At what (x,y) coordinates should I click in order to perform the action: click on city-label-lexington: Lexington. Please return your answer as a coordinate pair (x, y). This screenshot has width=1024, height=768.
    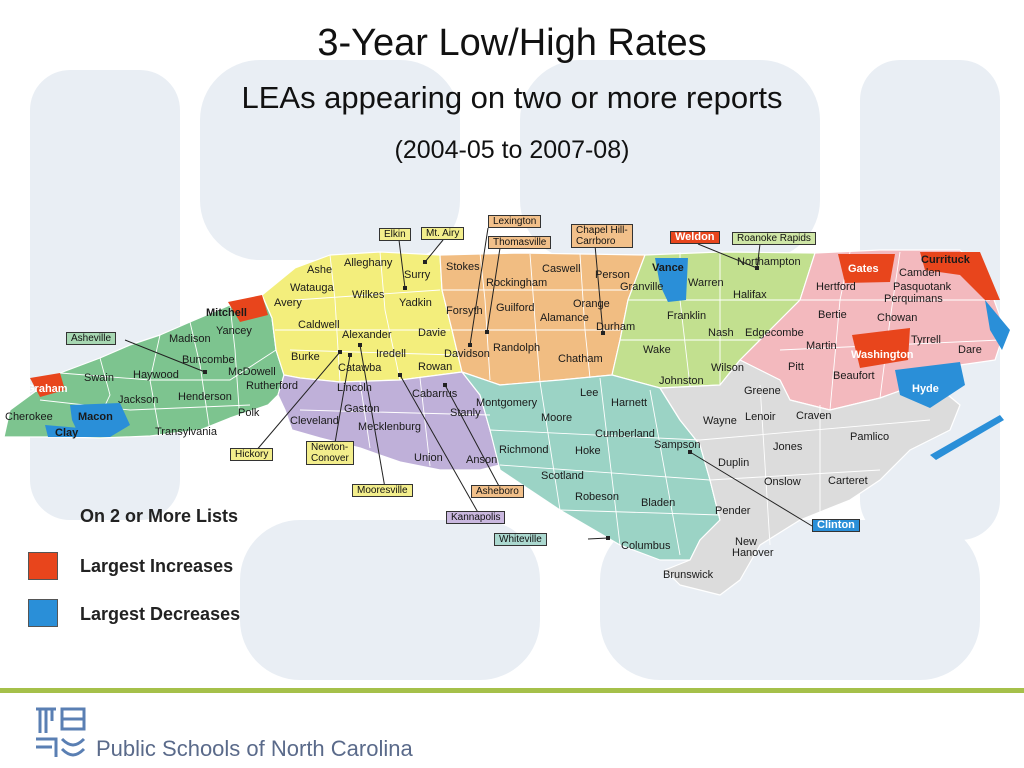
    Looking at the image, I should click on (515, 221).